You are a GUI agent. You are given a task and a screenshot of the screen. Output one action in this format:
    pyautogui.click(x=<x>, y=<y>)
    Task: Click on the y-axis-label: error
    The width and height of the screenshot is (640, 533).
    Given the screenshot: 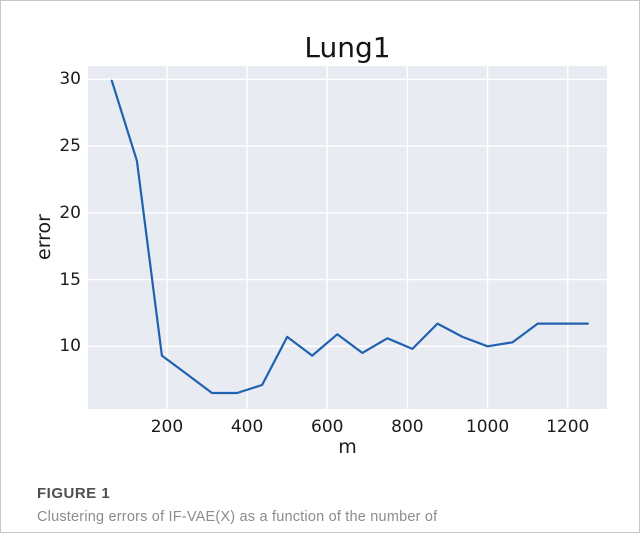 What is the action you would take?
    pyautogui.click(x=44, y=237)
    